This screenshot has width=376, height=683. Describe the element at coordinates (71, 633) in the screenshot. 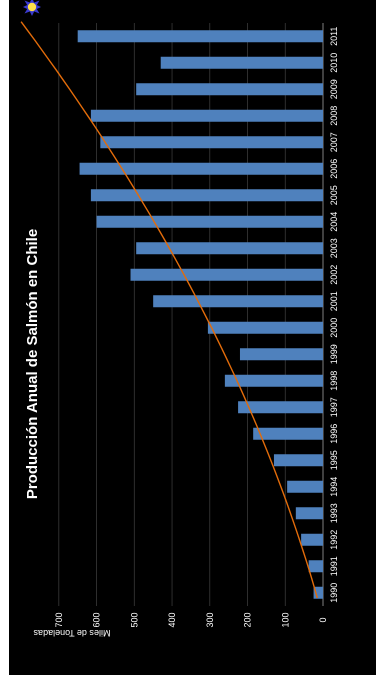

I see `y-axis-title: Miles de Toneladas` at that location.